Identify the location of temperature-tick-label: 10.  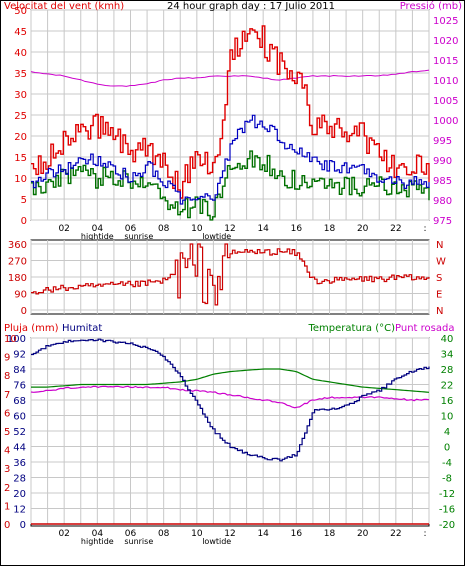
(447, 417).